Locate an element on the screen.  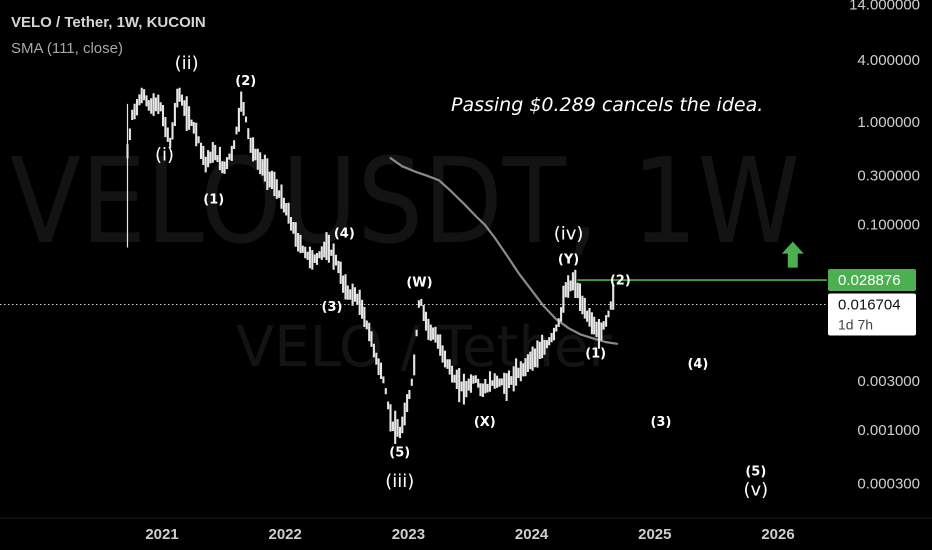
x-tick-label: 2023 is located at coordinates (408, 534).